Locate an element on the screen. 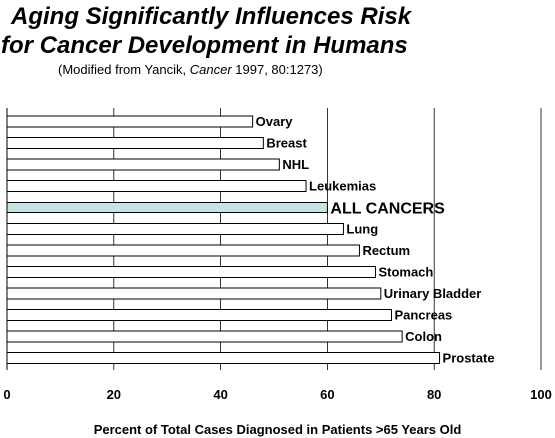 The width and height of the screenshot is (555, 438). bar-label-all-cancers: ALL CANCERS is located at coordinates (387, 209).